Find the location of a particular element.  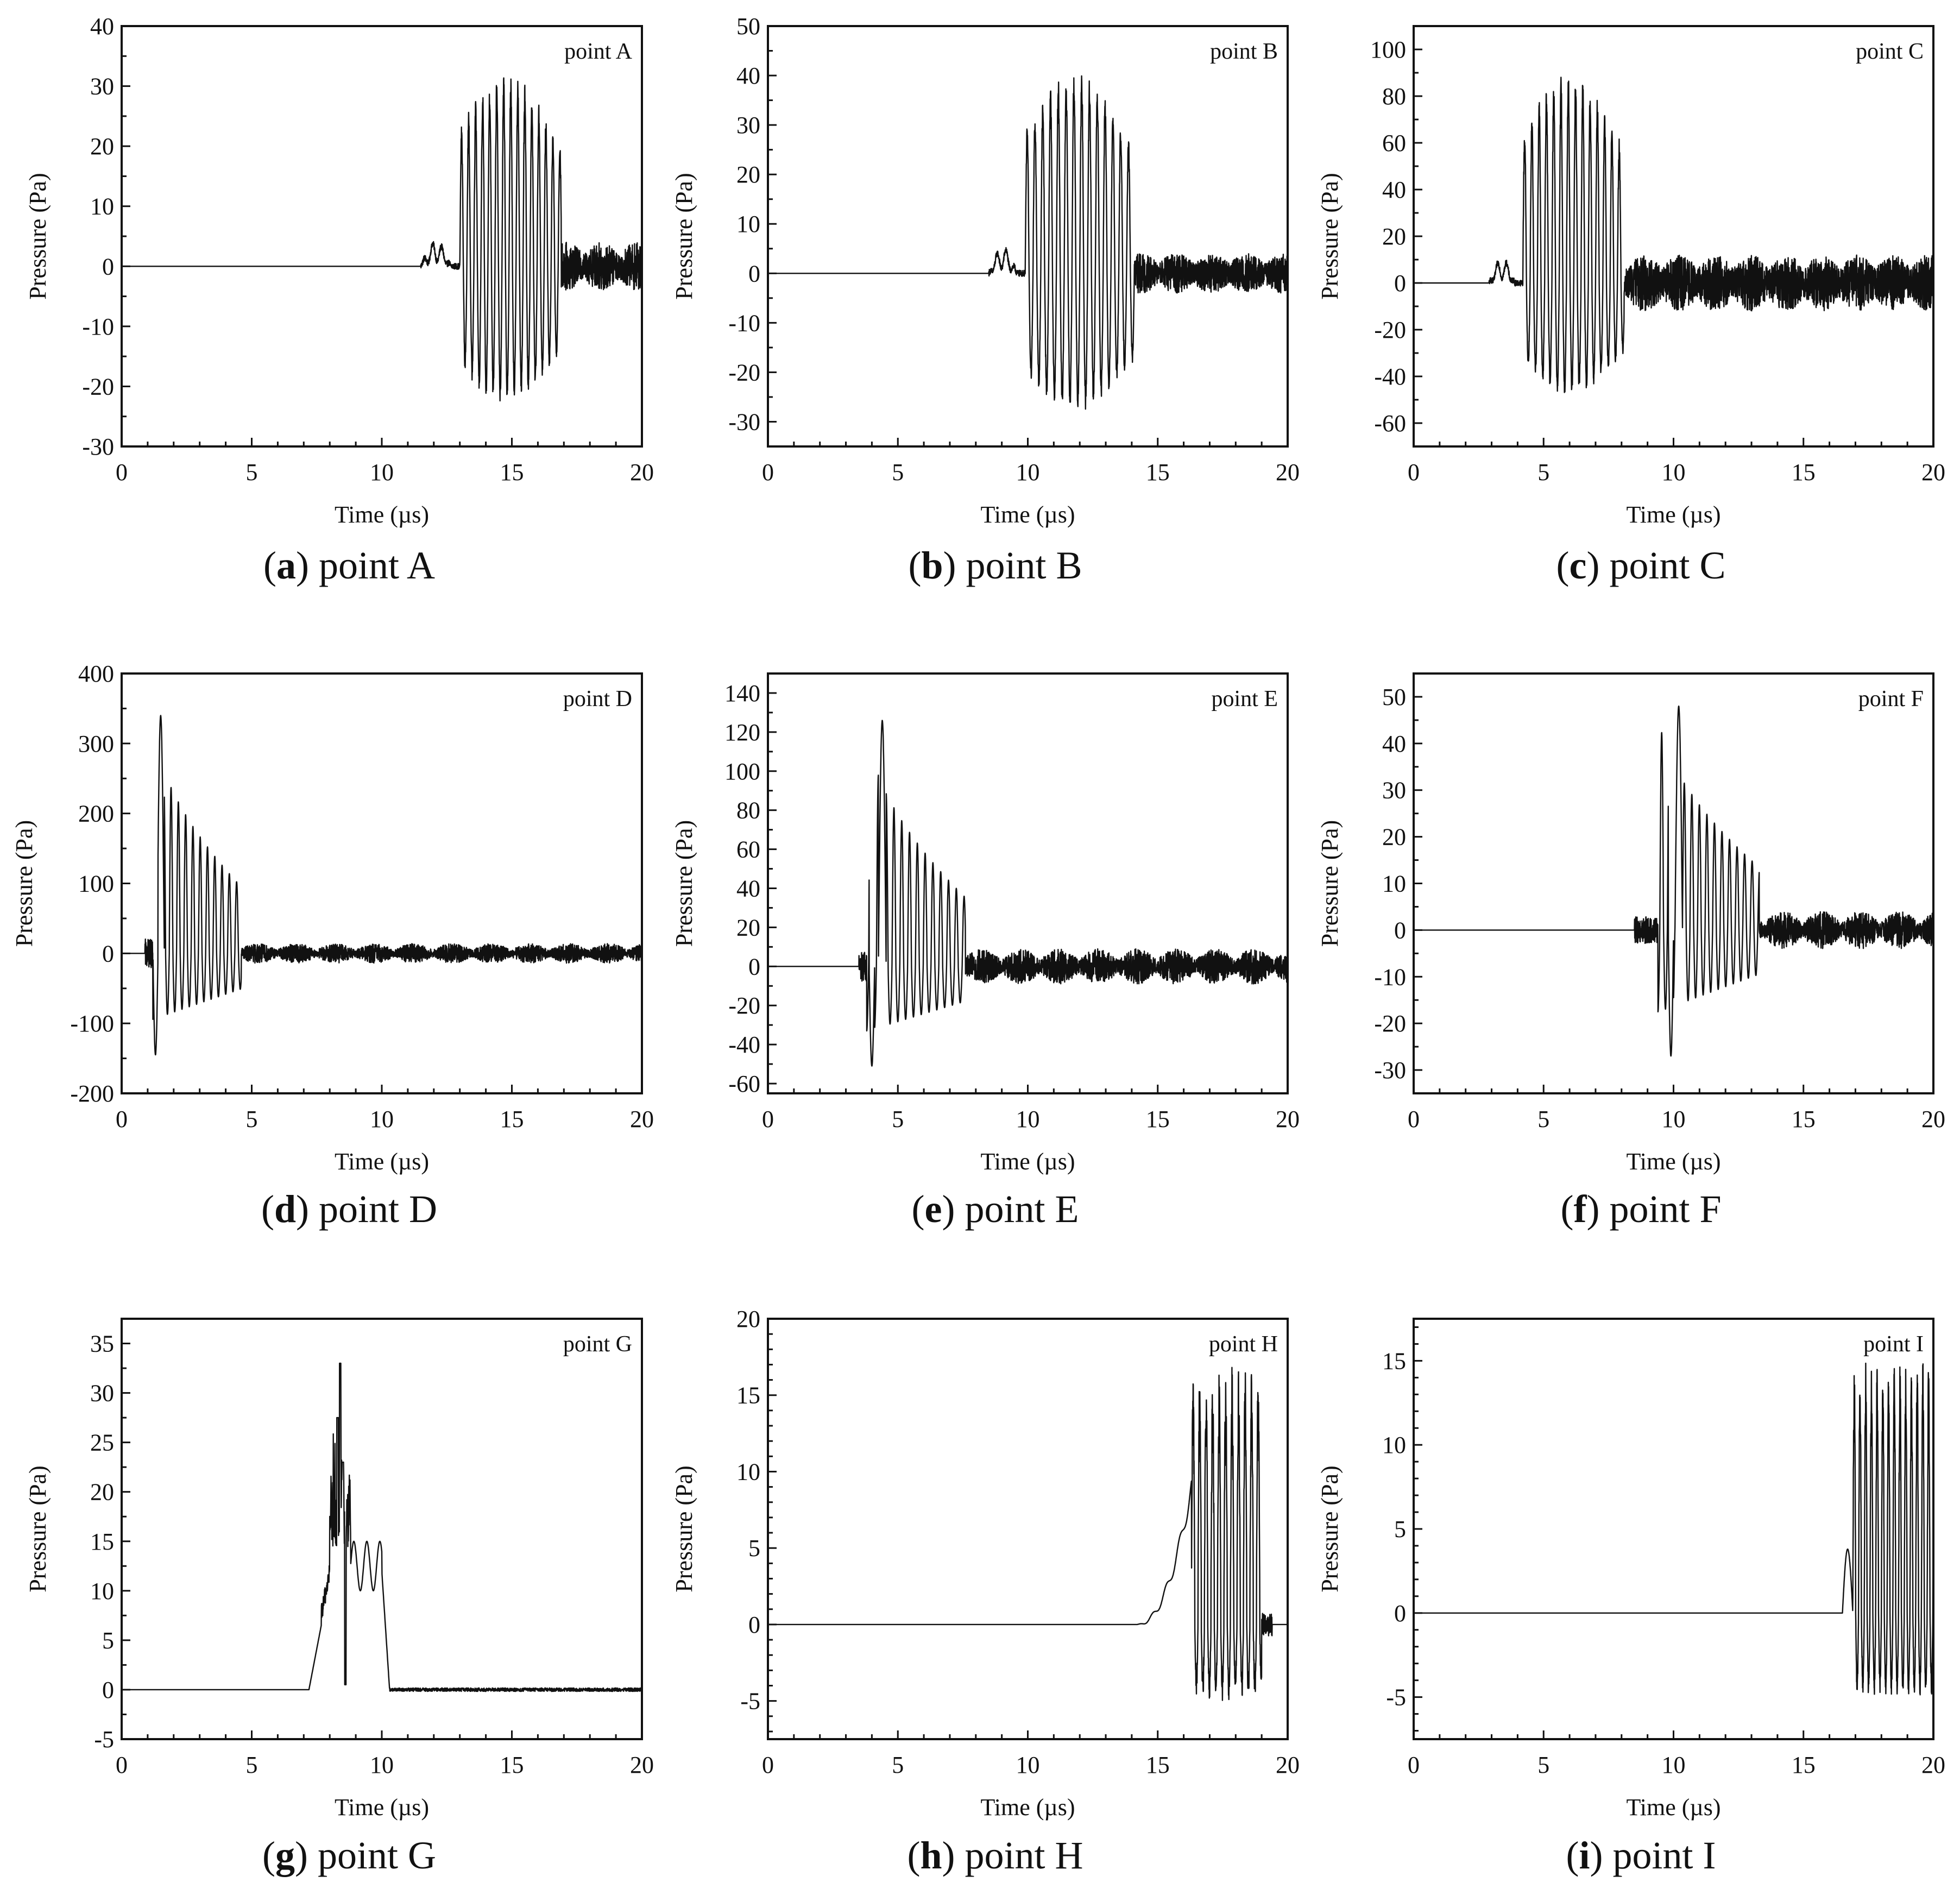

x-tick-label-b: 20 is located at coordinates (1288, 472).